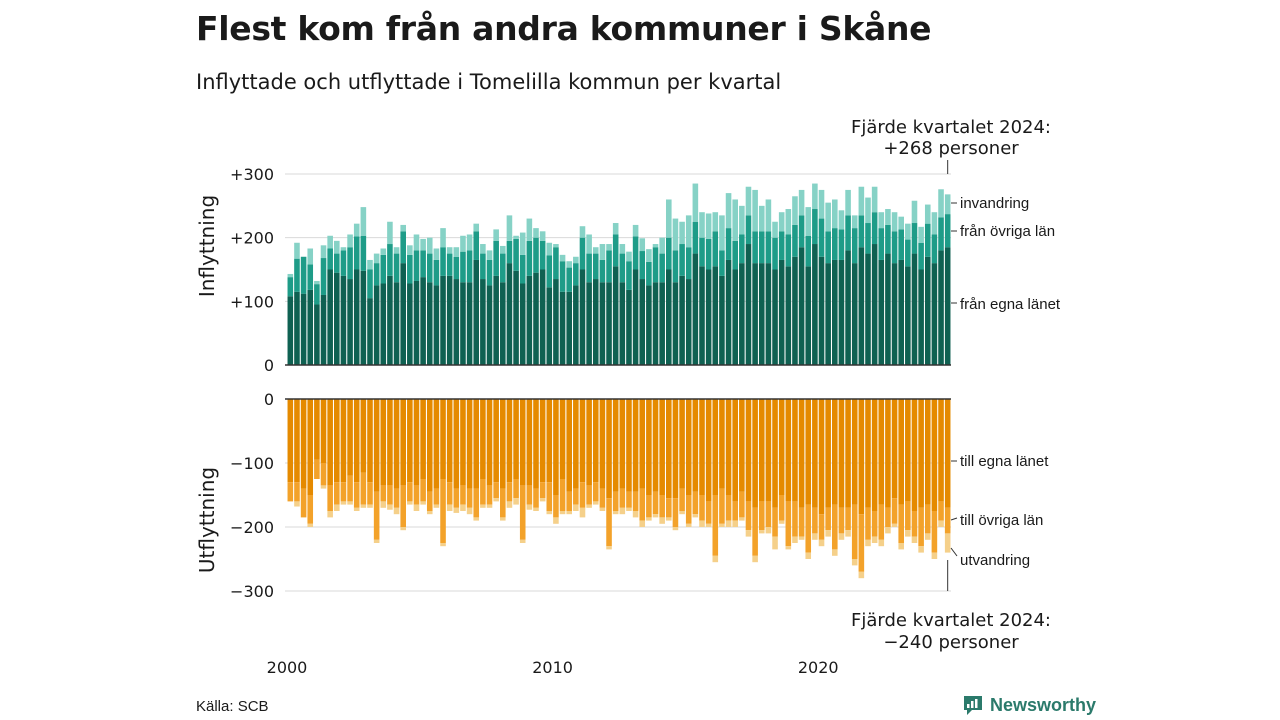 This screenshot has width=1280, height=720. What do you see at coordinates (207, 520) in the screenshot?
I see `y-axis-title-outflow: Utflyttning` at bounding box center [207, 520].